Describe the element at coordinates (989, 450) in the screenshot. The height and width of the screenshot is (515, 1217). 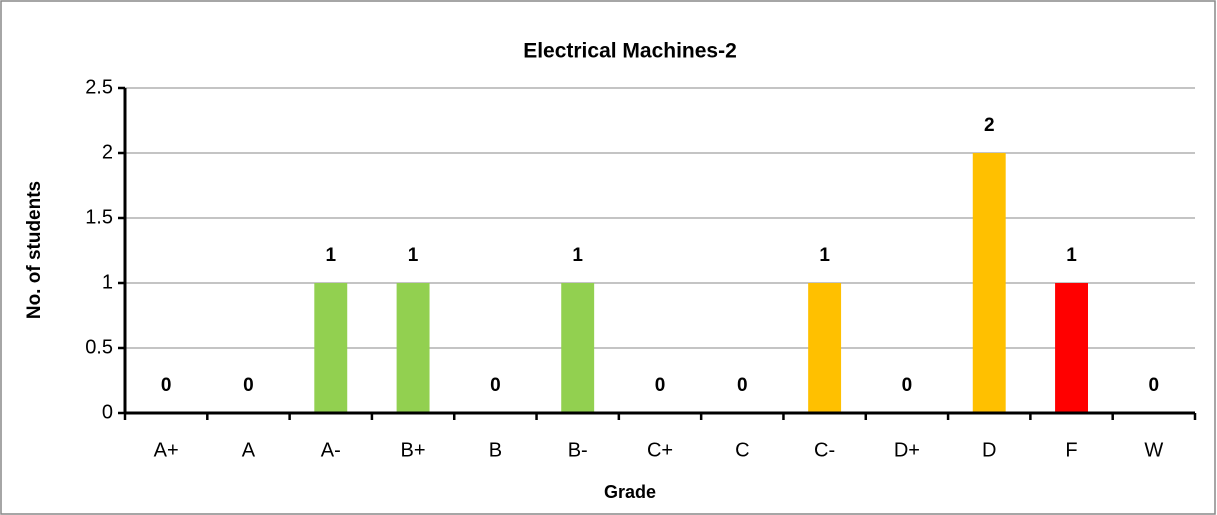
I see `x-tick-label: D` at that location.